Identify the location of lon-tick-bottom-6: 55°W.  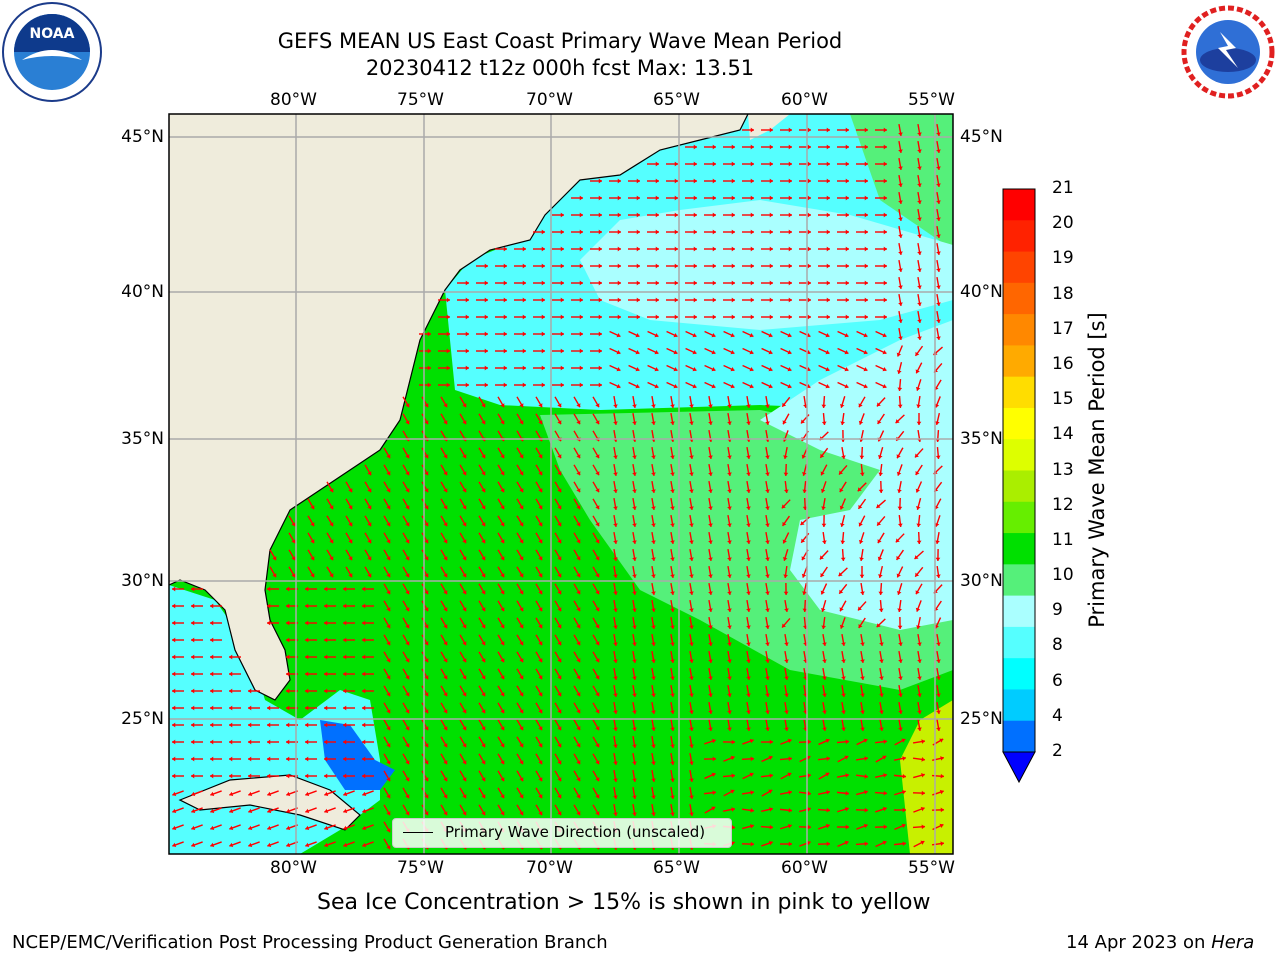
(931, 868).